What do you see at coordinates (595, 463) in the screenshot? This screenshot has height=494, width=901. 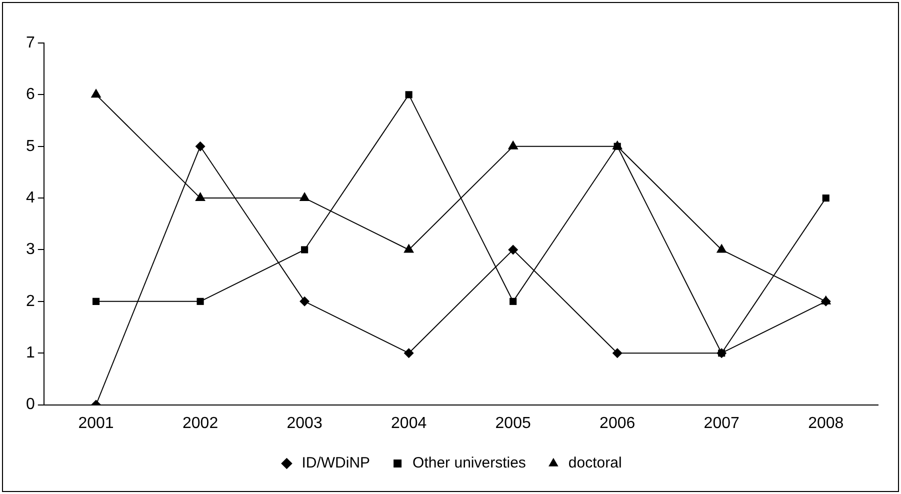 I see `legend-label: doctoral` at bounding box center [595, 463].